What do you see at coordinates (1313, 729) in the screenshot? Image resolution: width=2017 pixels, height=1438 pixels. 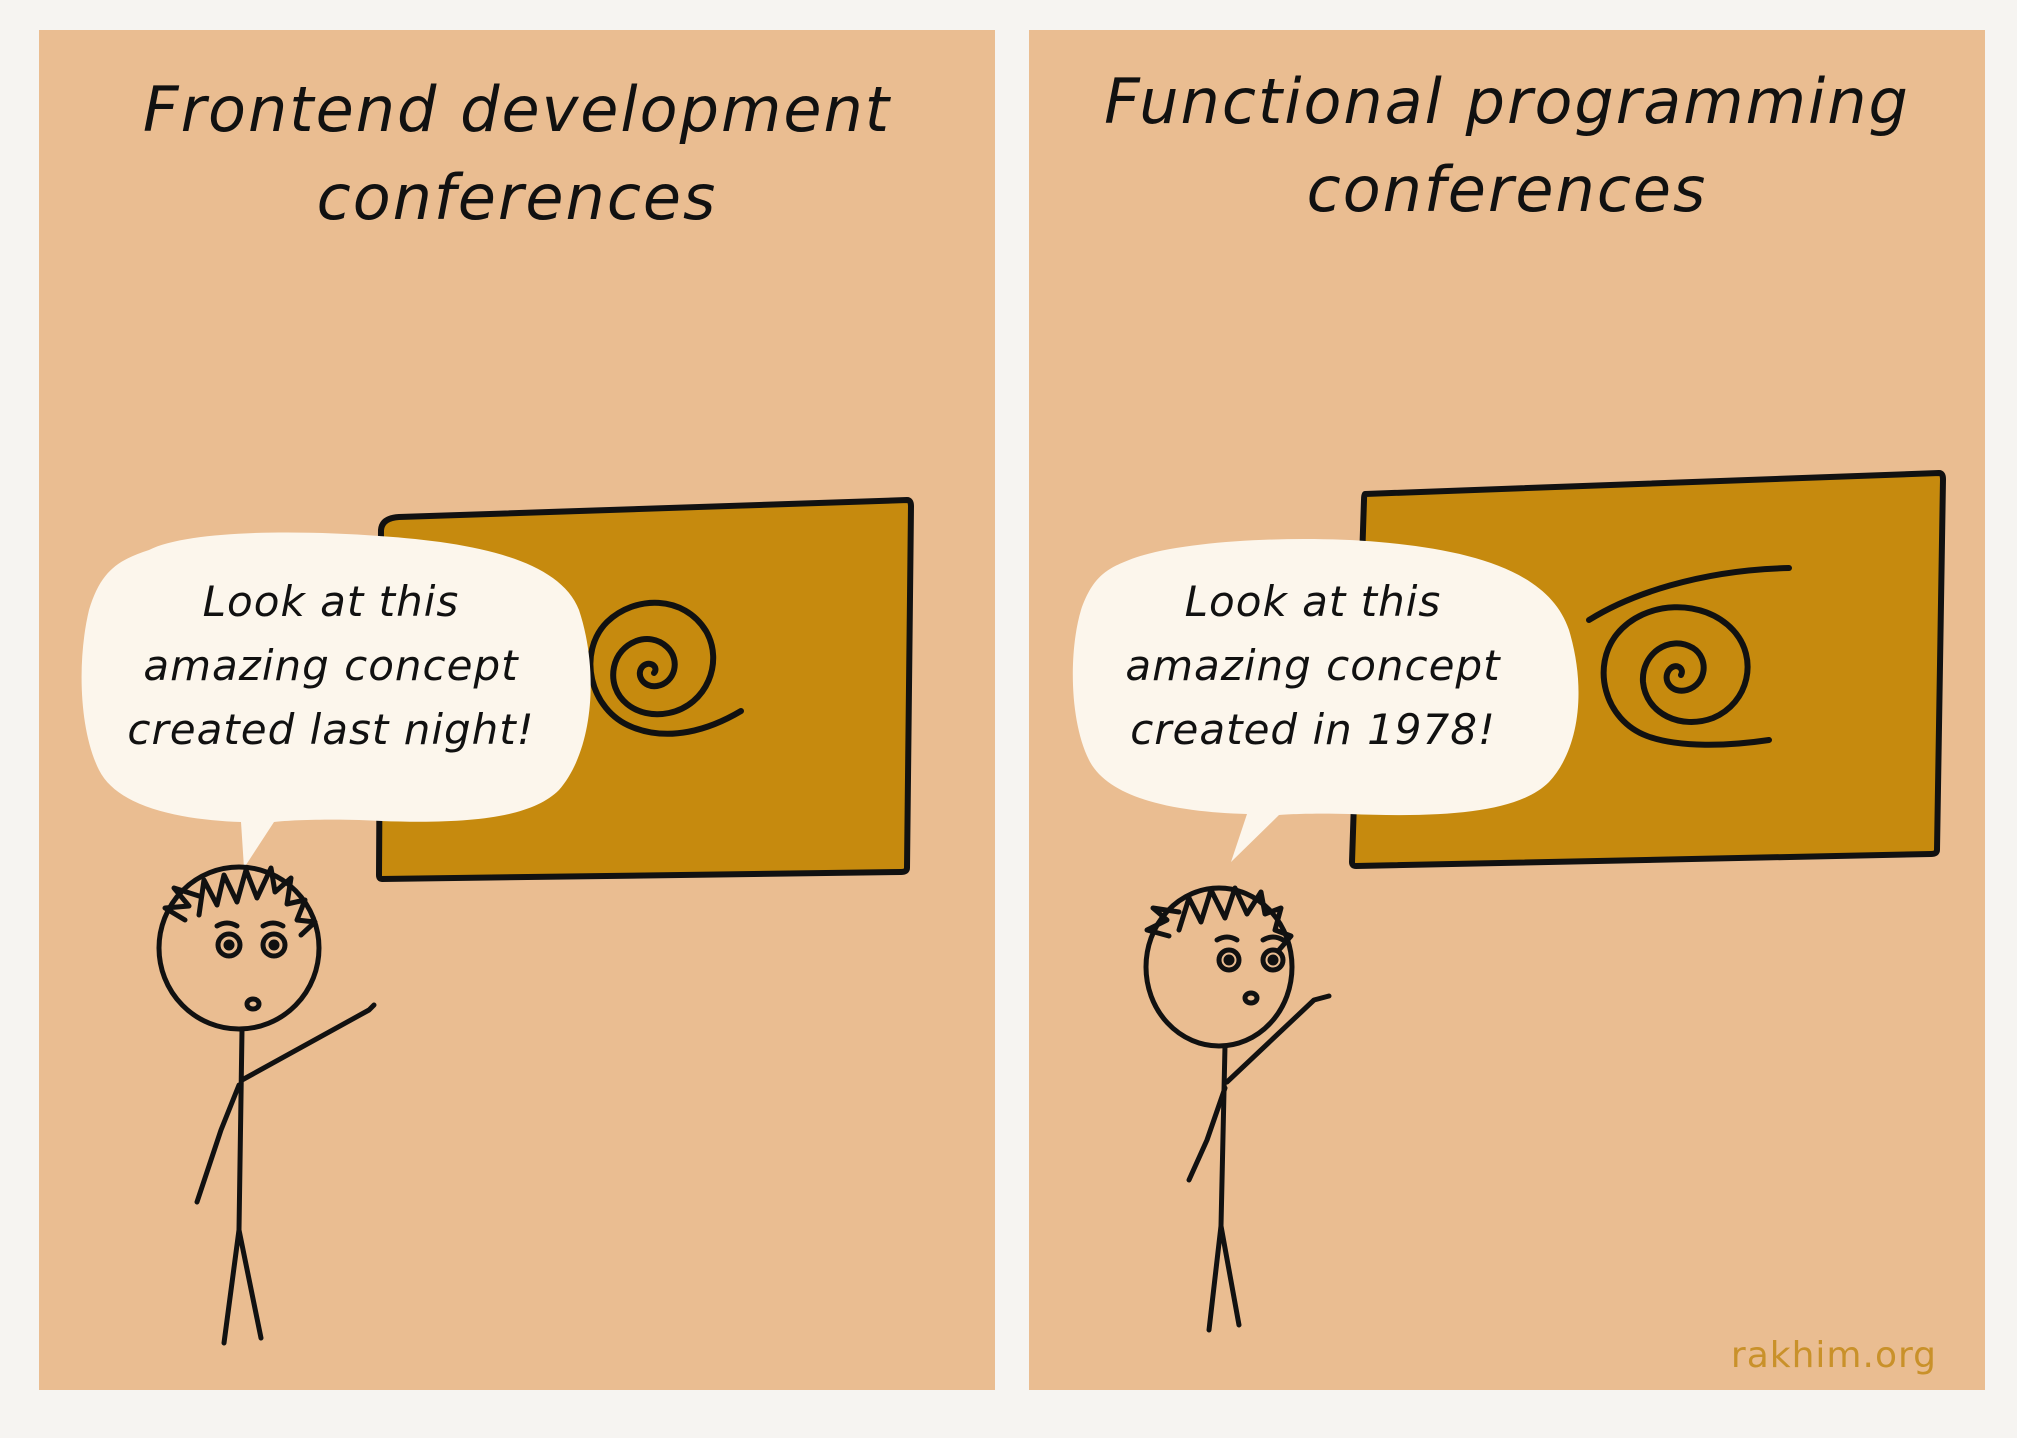 I see `speech-line3: created in 1978!` at bounding box center [1313, 729].